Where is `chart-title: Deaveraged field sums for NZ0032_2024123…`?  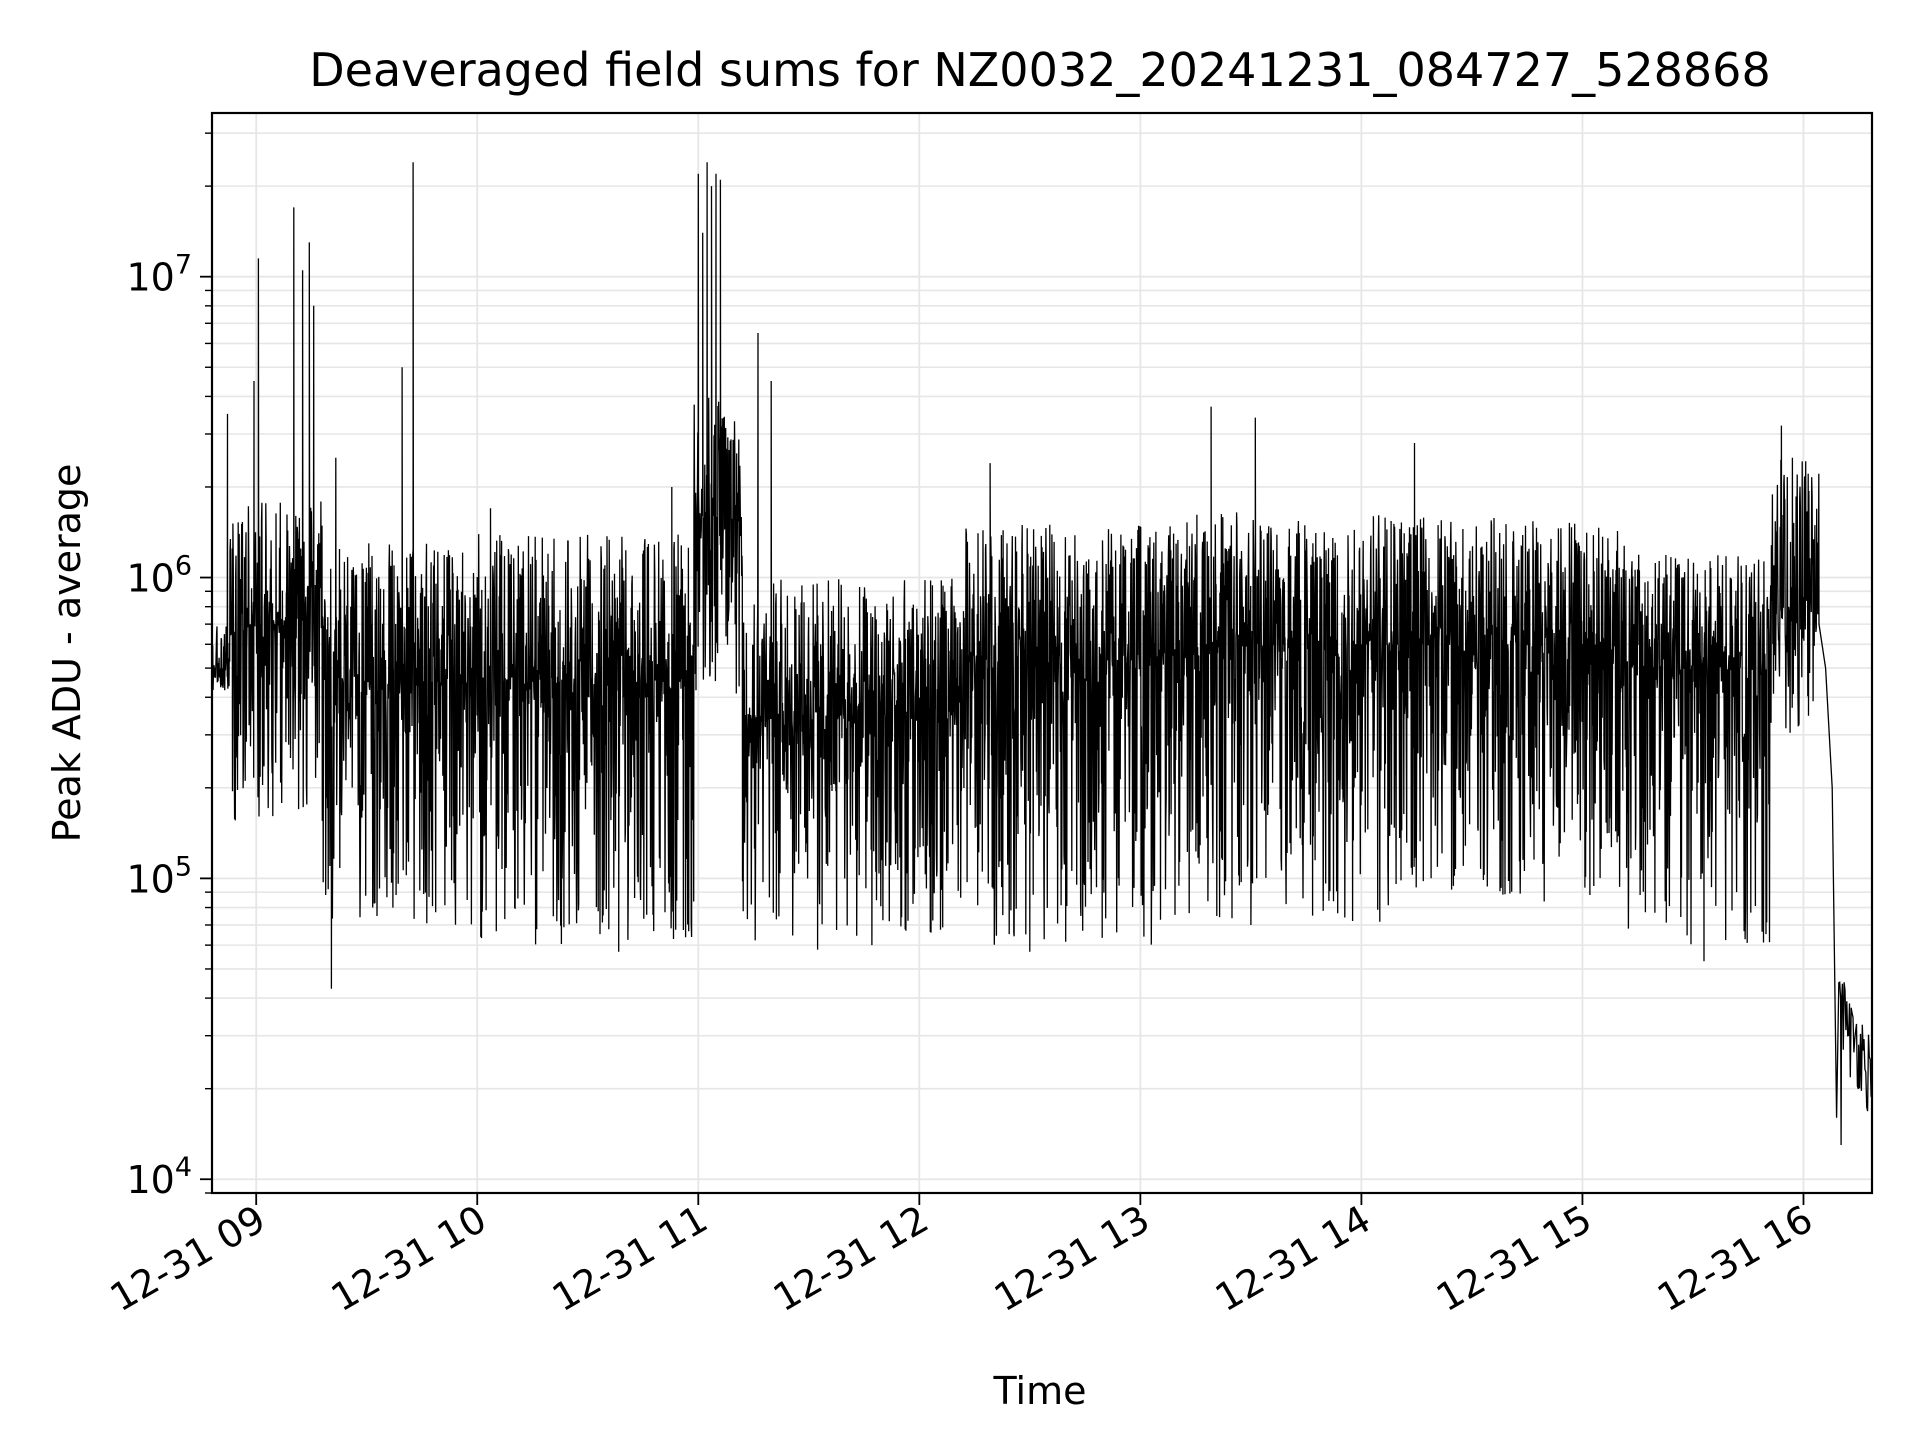 chart-title: Deaveraged field sums for NZ0032_2024123… is located at coordinates (1039, 70).